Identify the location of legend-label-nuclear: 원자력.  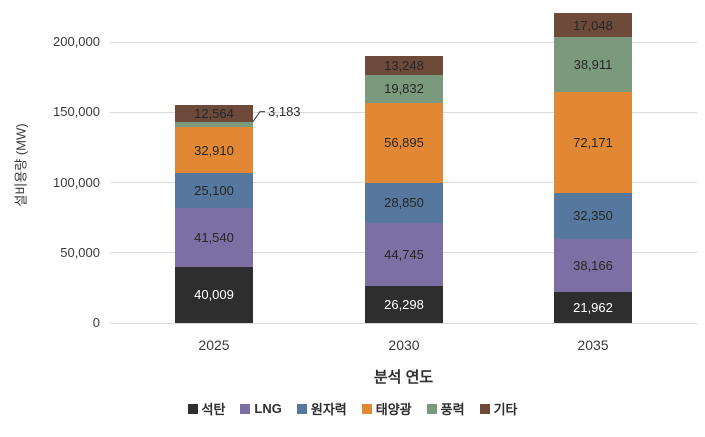
(328, 409).